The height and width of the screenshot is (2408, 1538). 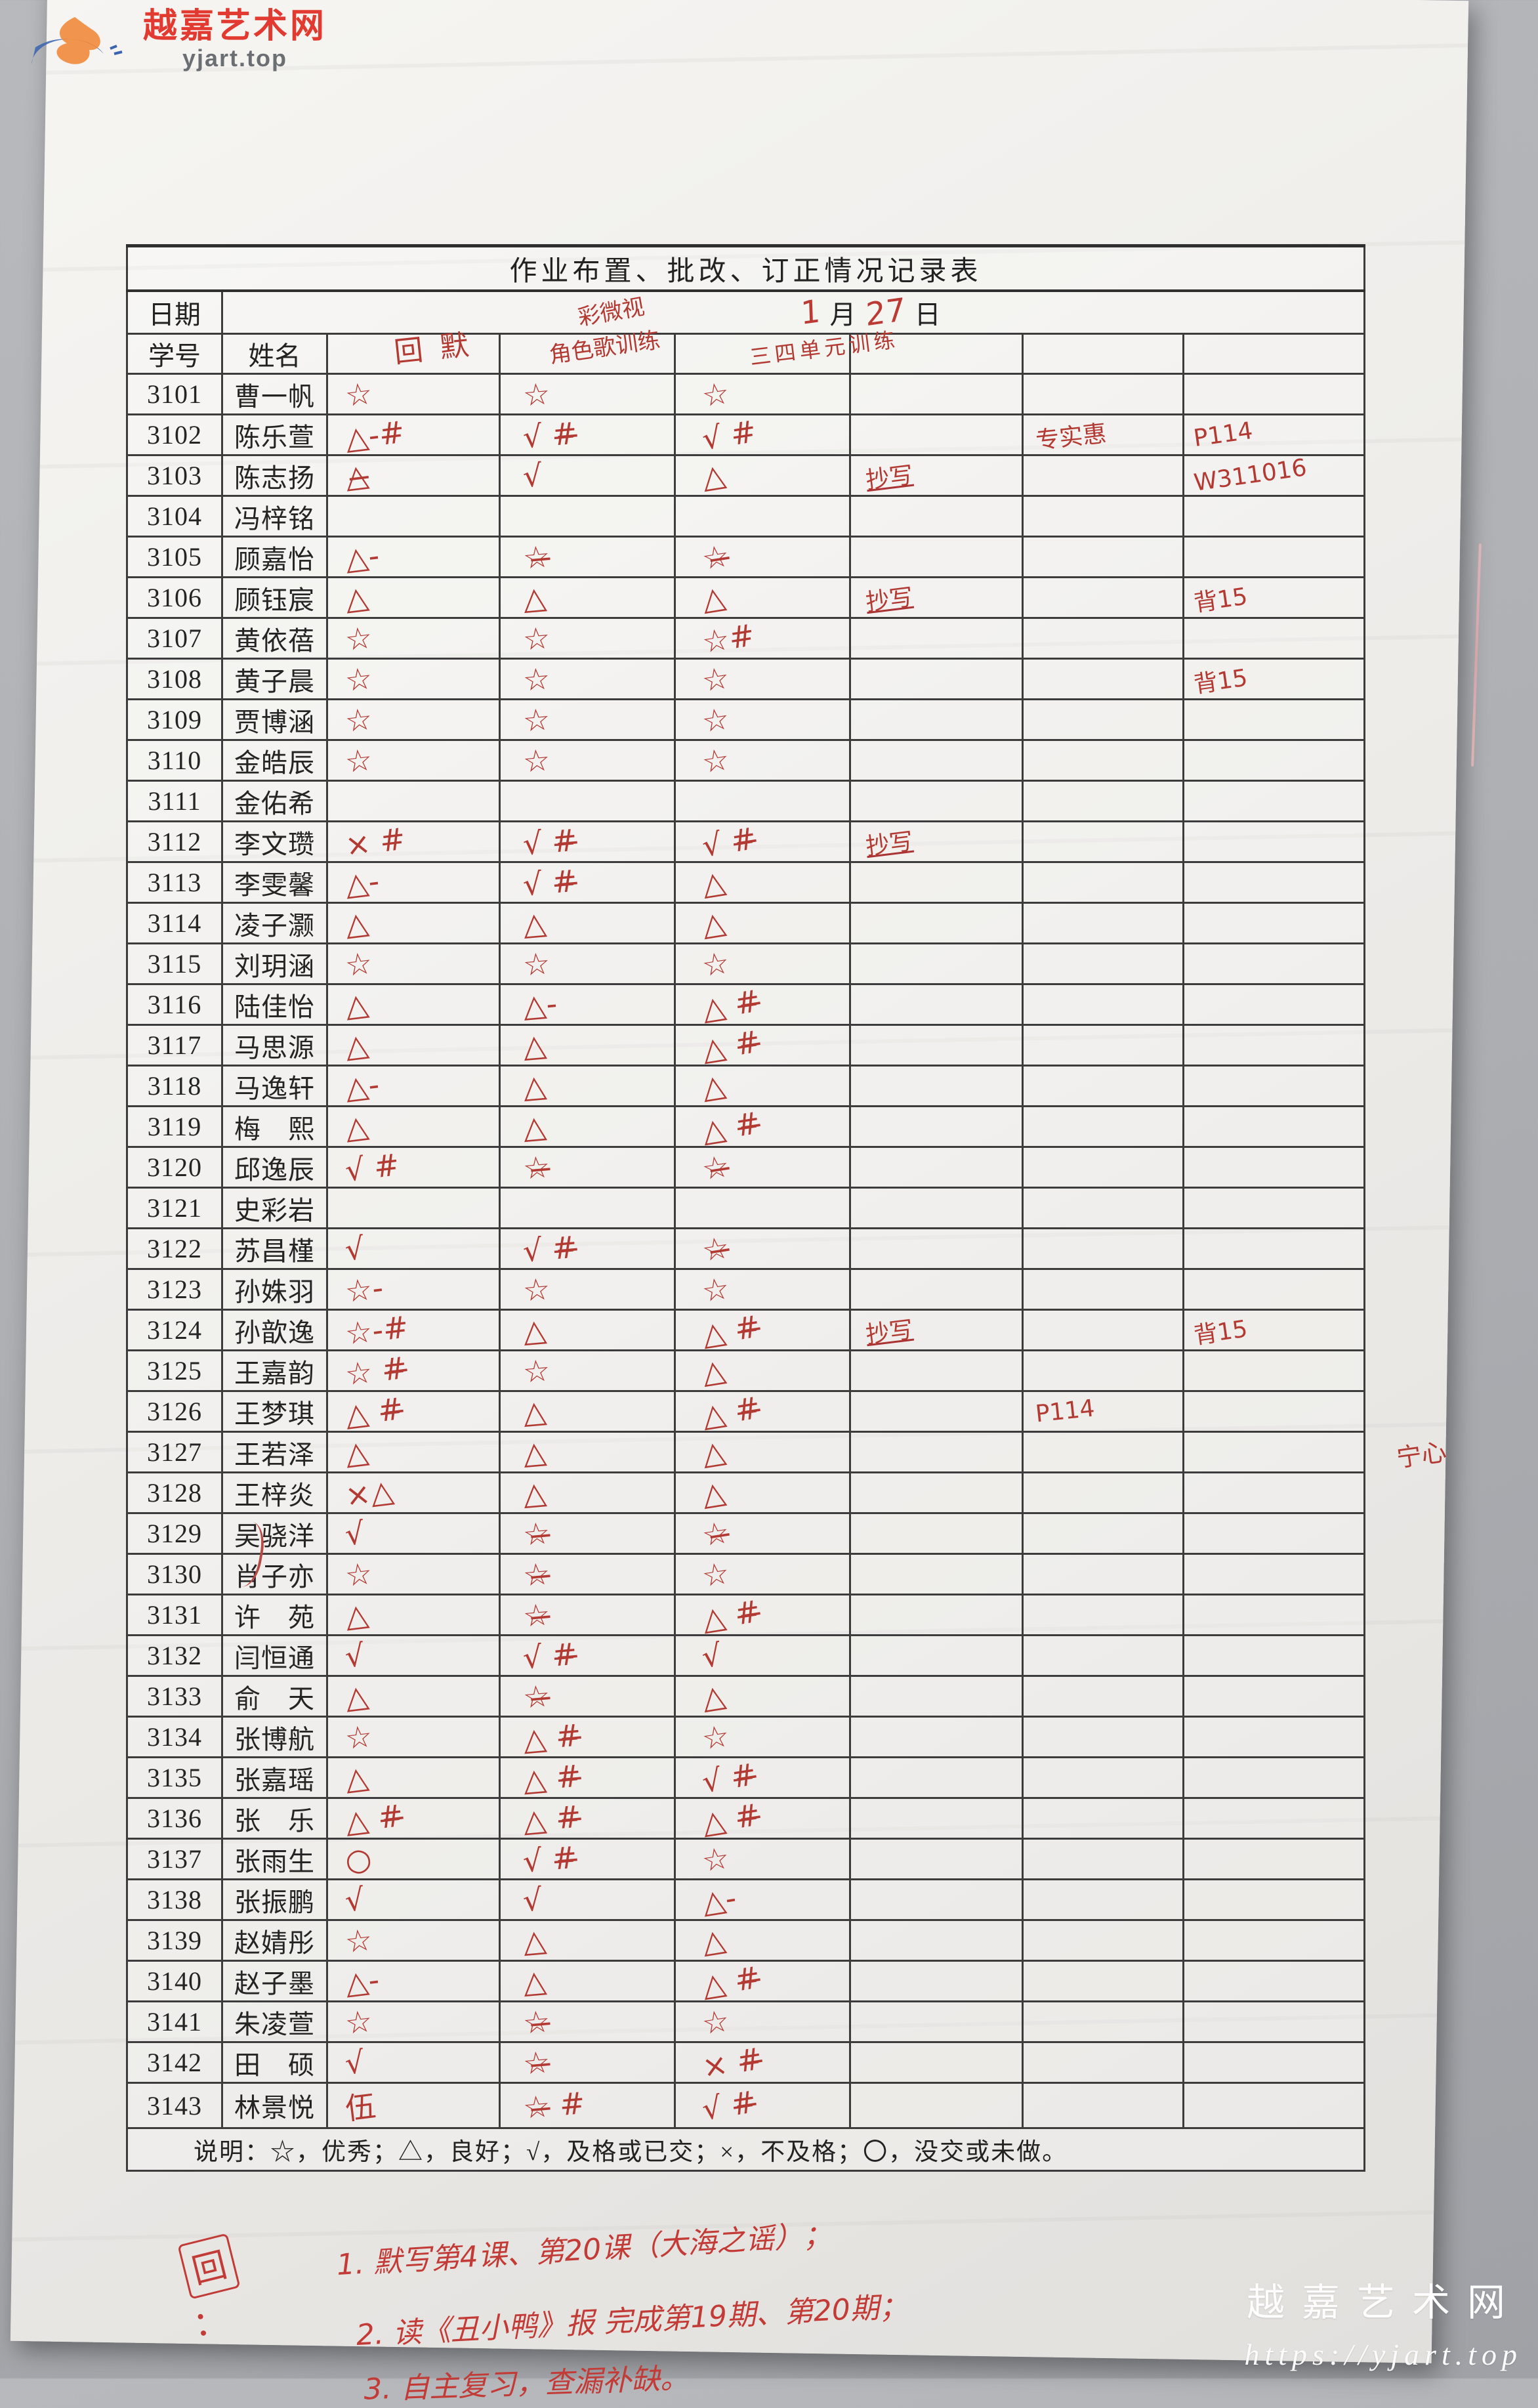 I want to click on cell-name: 张雨生, so click(x=274, y=1859).